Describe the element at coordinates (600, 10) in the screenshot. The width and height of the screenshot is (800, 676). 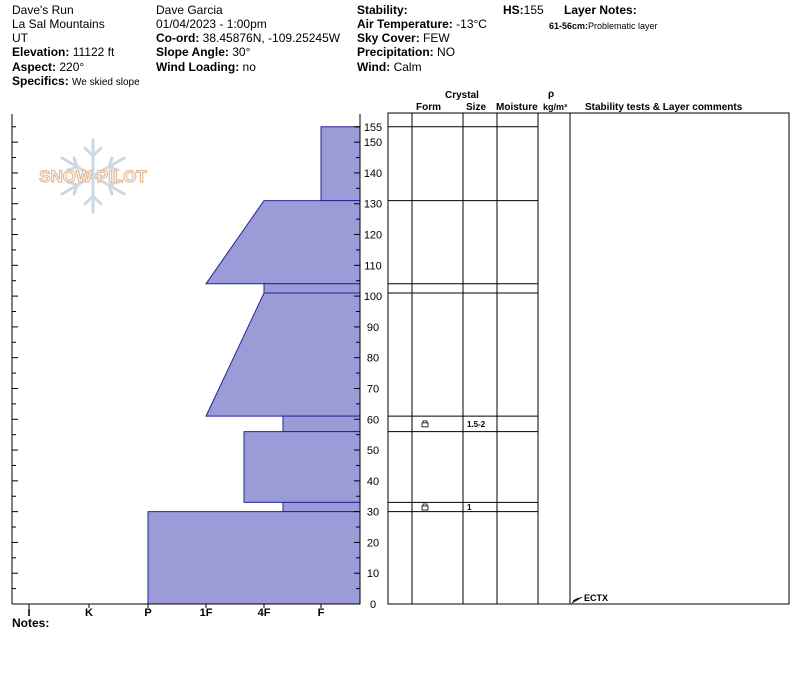
I see `layer-notes-label: Layer Notes:` at that location.